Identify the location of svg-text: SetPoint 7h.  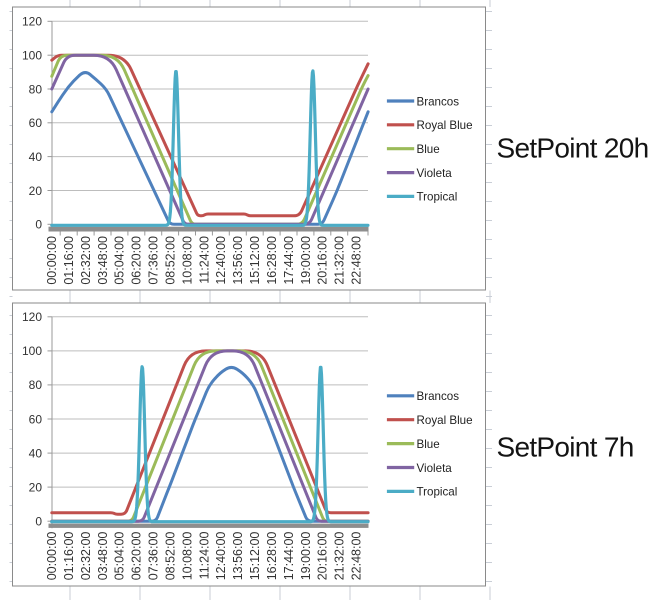
(565, 447).